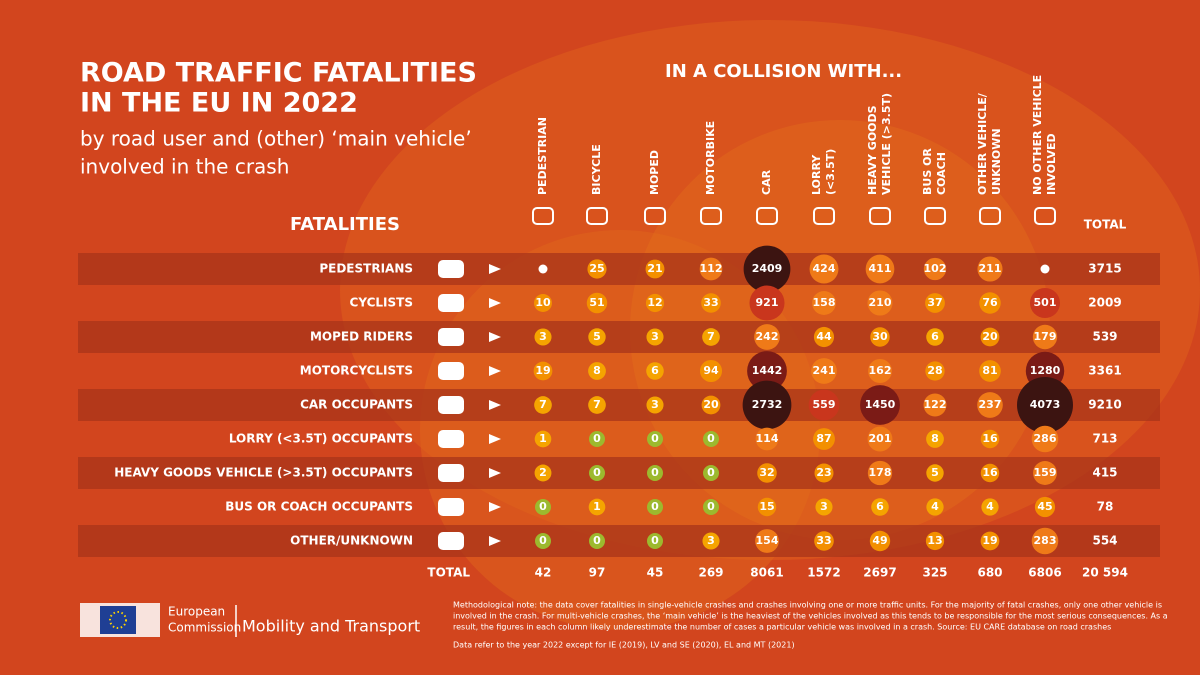 This screenshot has width=1200, height=675. I want to click on cell-value: 1280, so click(1045, 370).